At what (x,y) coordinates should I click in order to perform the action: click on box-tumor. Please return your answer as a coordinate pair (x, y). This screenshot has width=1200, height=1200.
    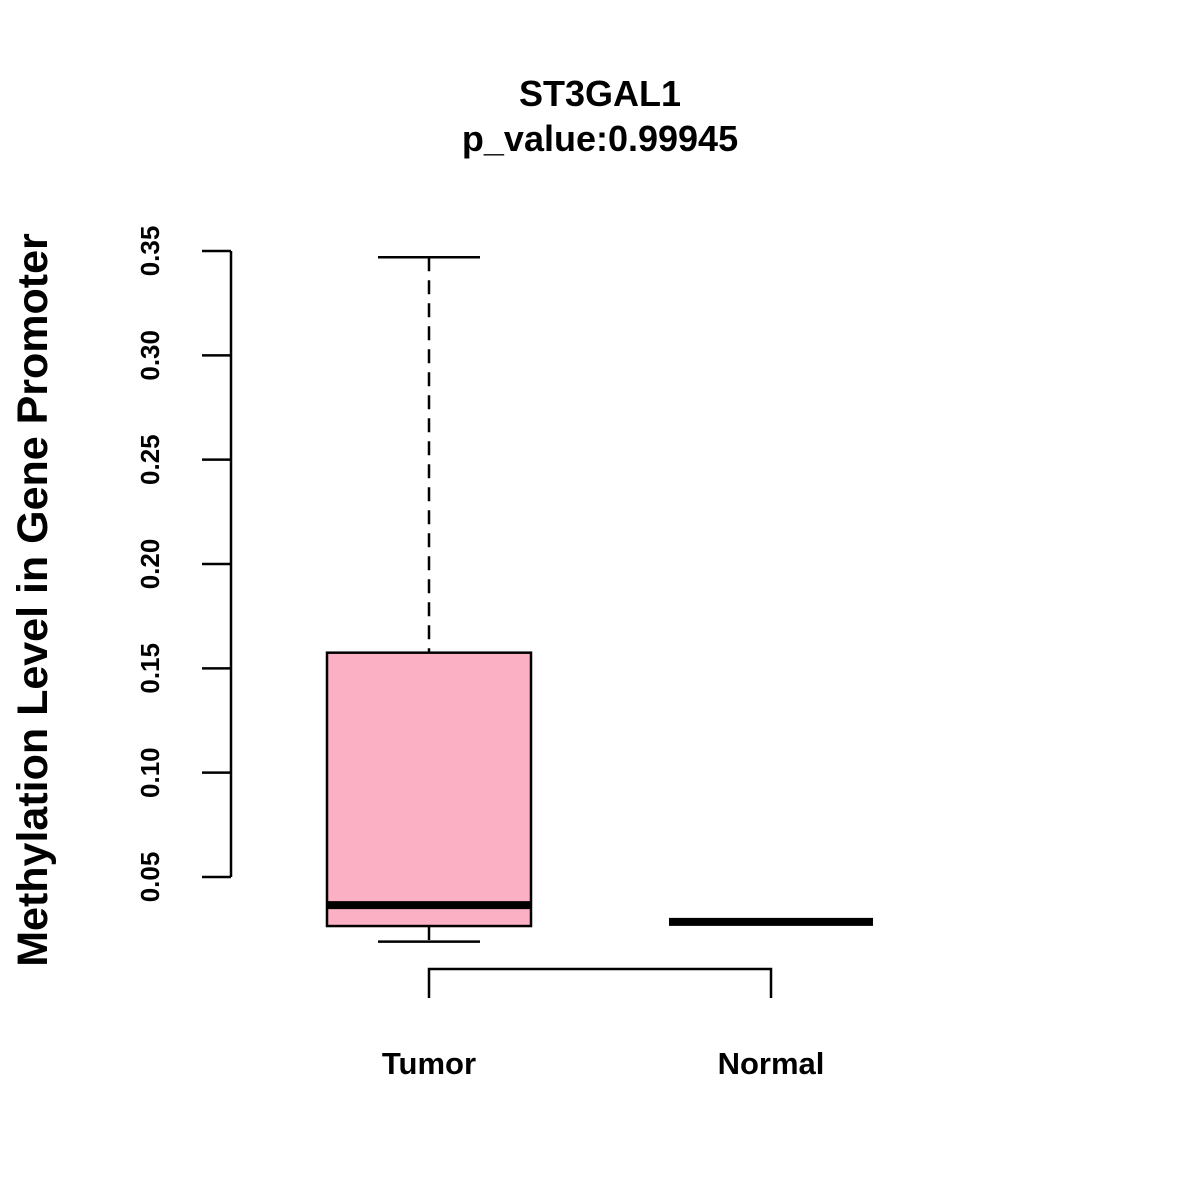
    Looking at the image, I should click on (429, 599).